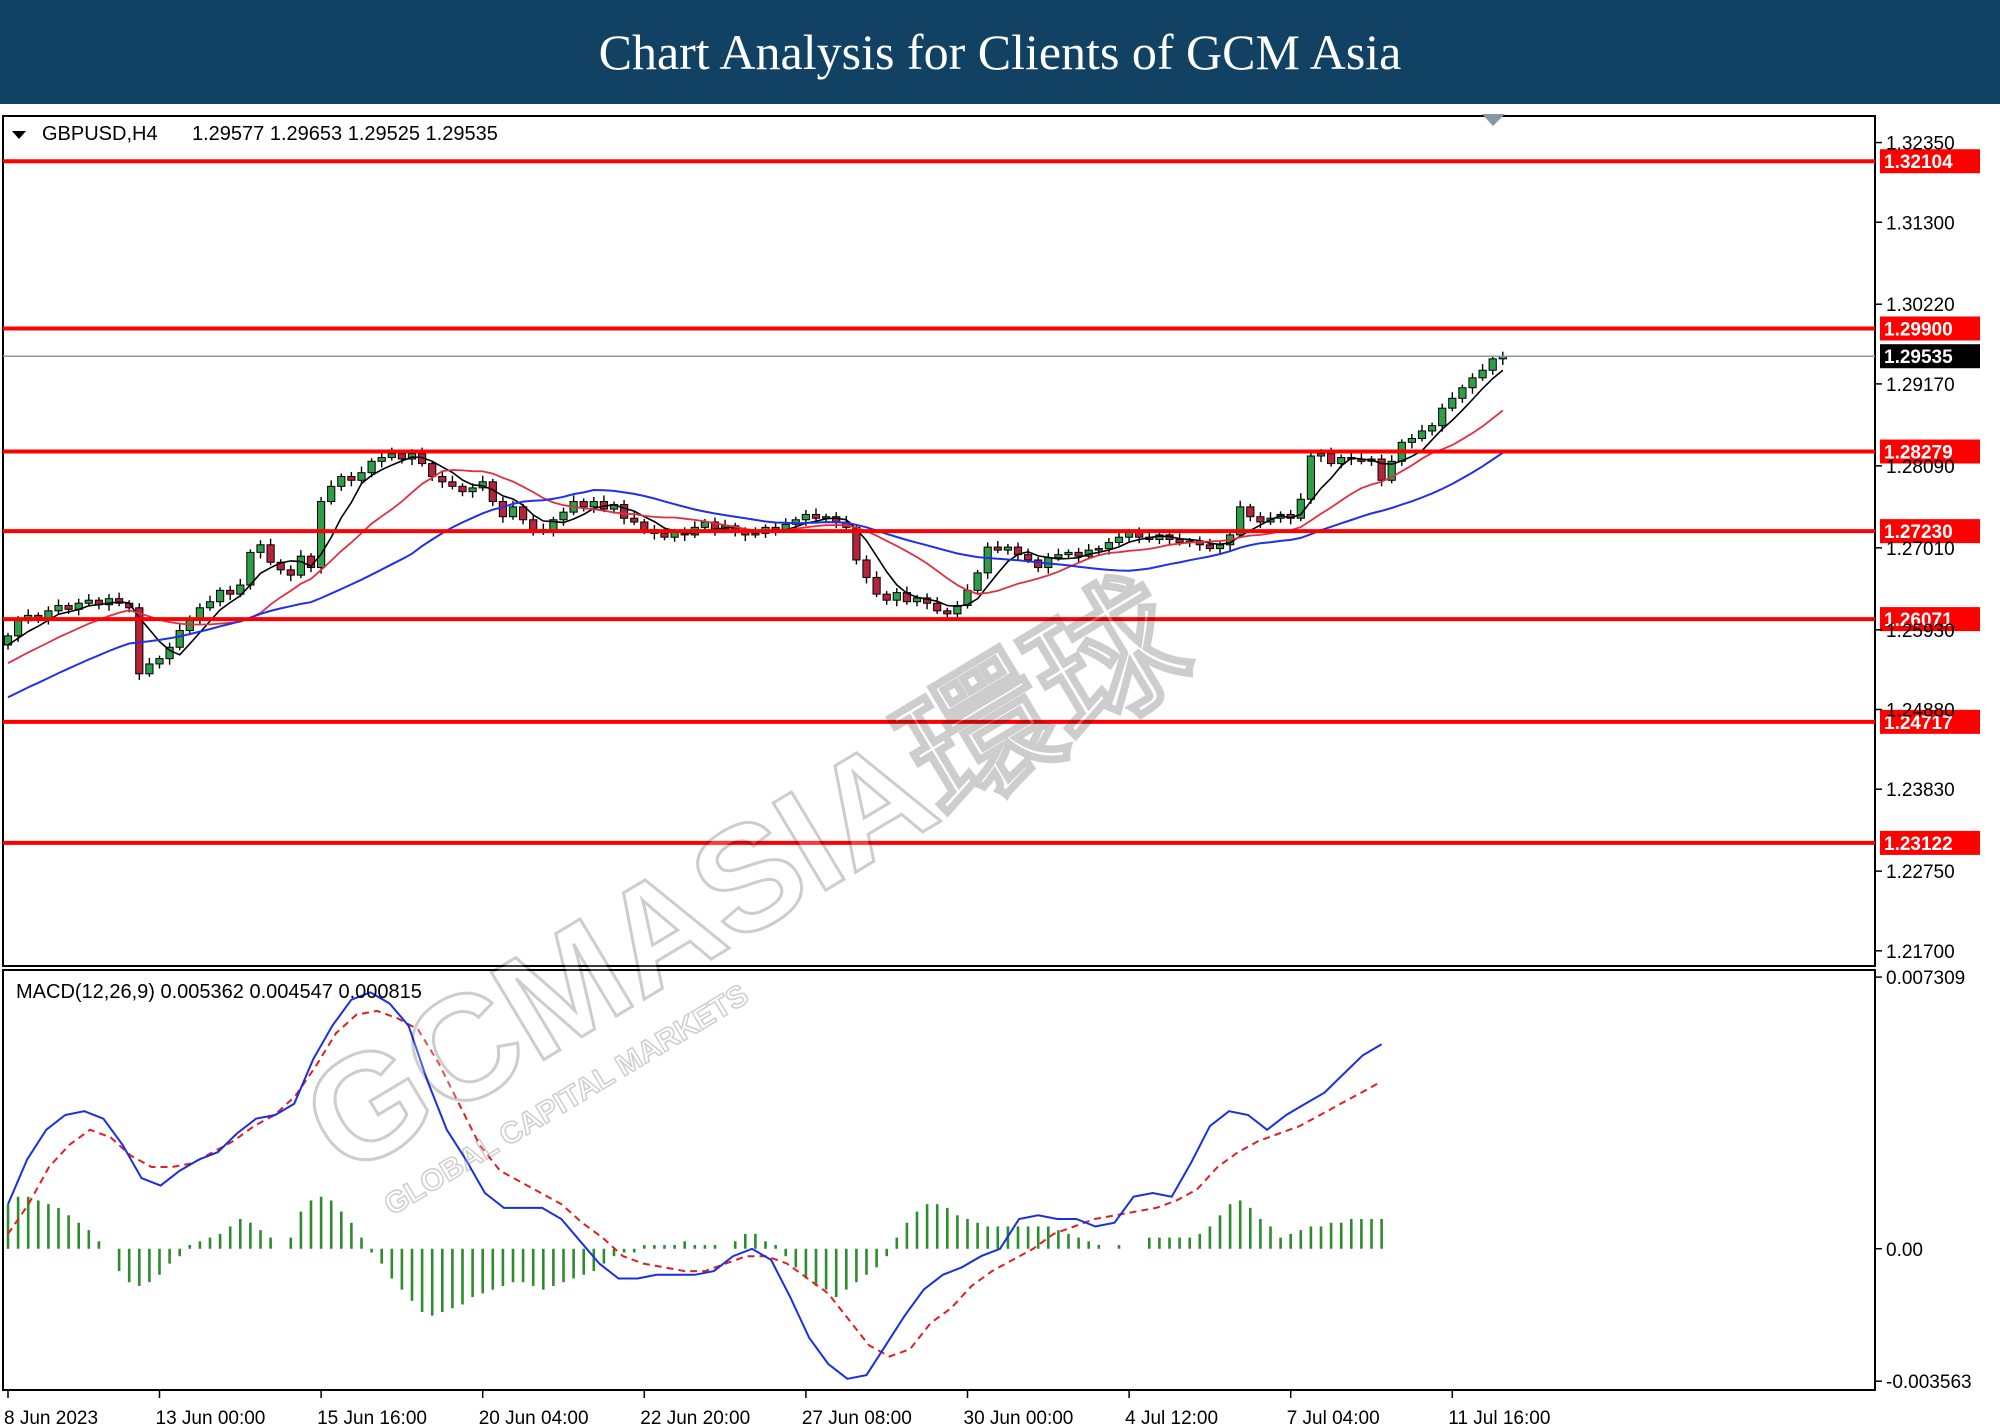  I want to click on price-axis-label: 1.22750, so click(1920, 872).